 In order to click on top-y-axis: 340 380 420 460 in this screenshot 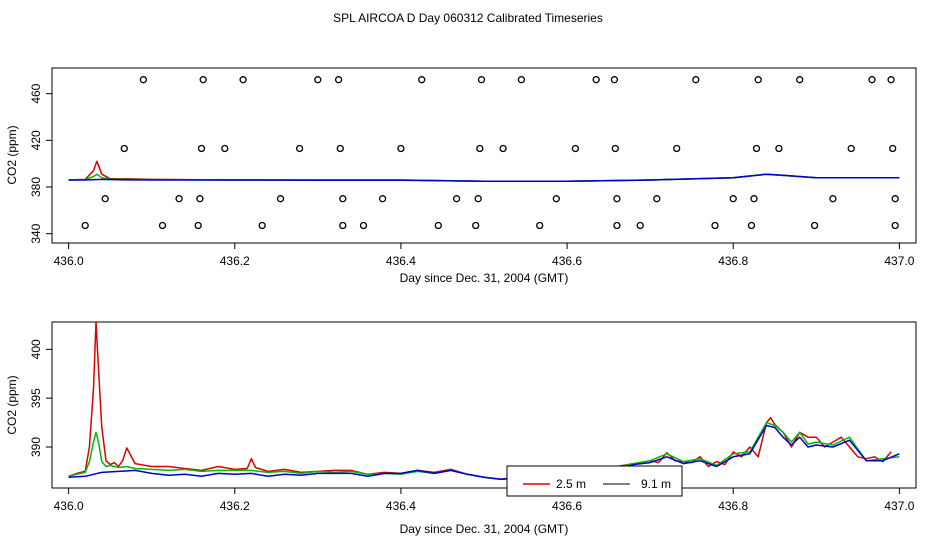, I will do `click(40, 163)`.